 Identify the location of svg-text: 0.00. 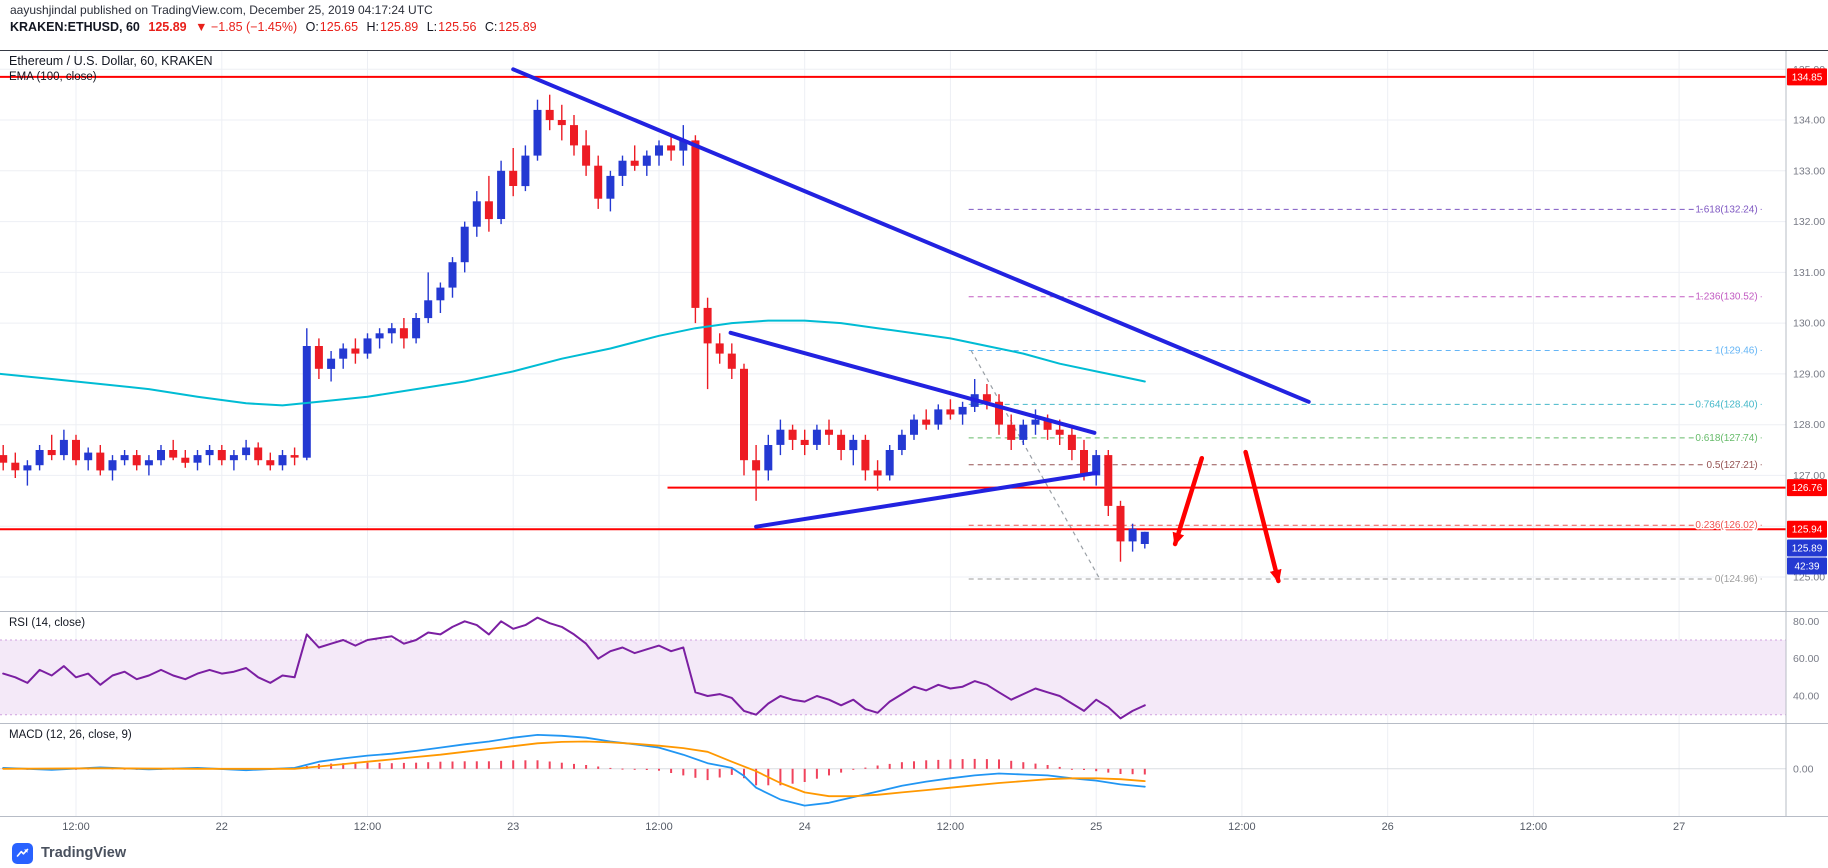
(1803, 769).